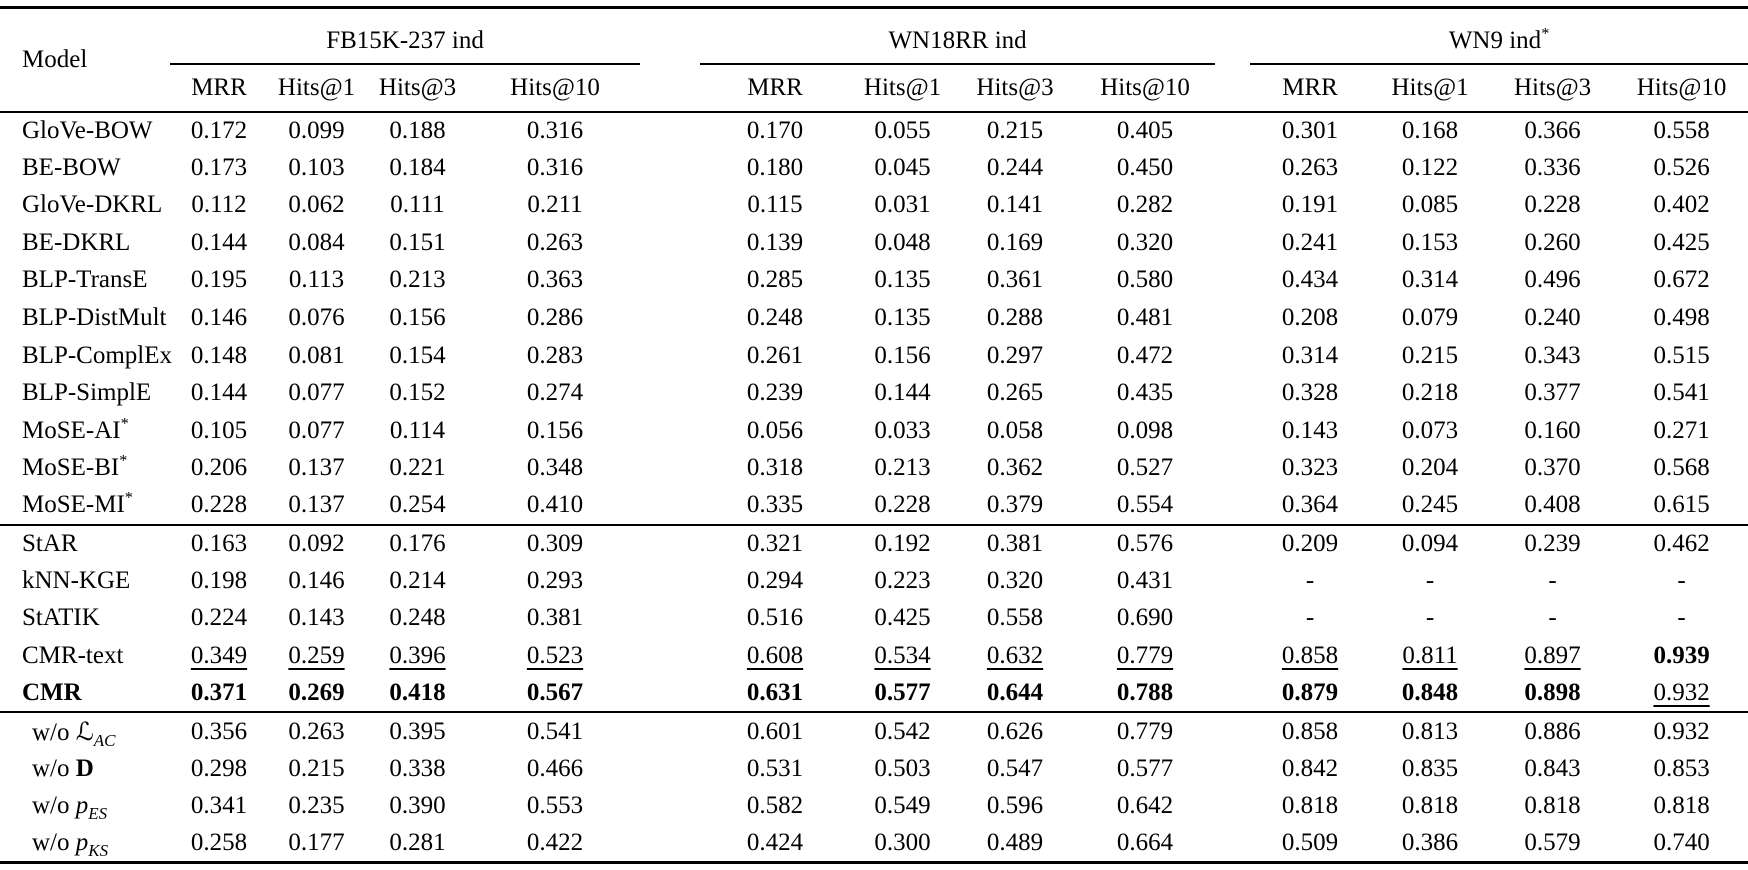  What do you see at coordinates (1015, 468) in the screenshot?
I see `metric-value: 0.362` at bounding box center [1015, 468].